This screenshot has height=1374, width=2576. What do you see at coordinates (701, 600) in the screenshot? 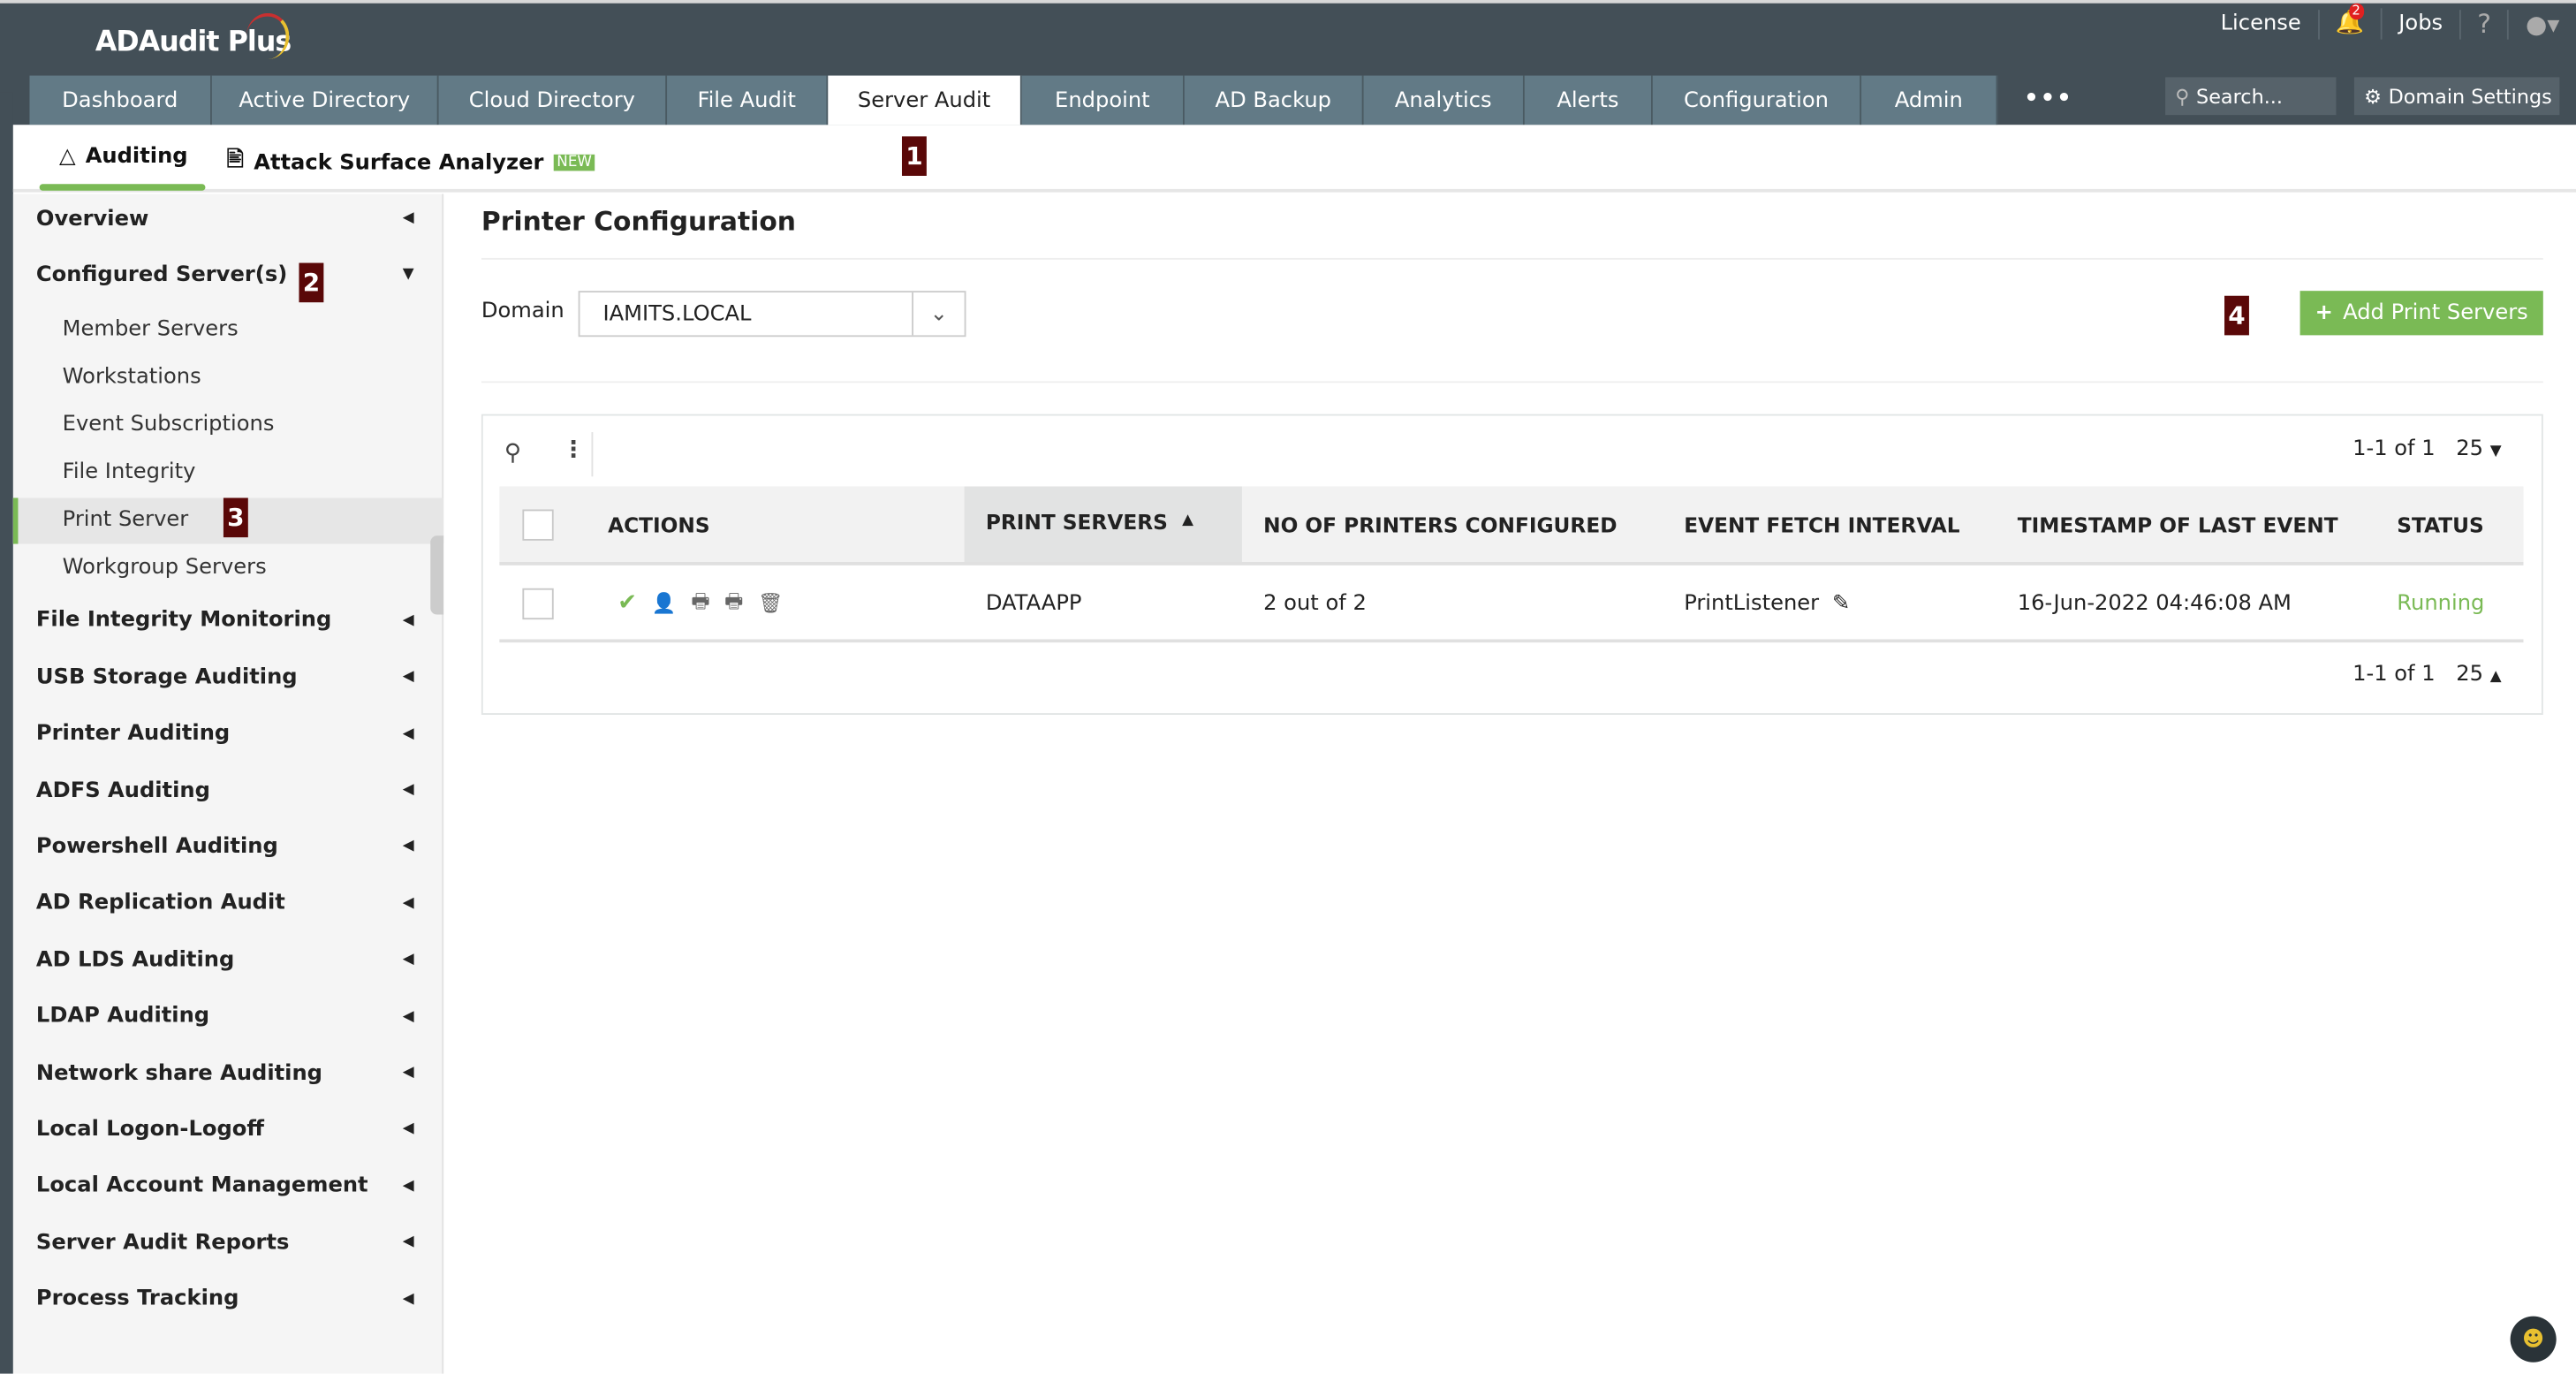
I see `add-printer-icon: 🖶` at bounding box center [701, 600].